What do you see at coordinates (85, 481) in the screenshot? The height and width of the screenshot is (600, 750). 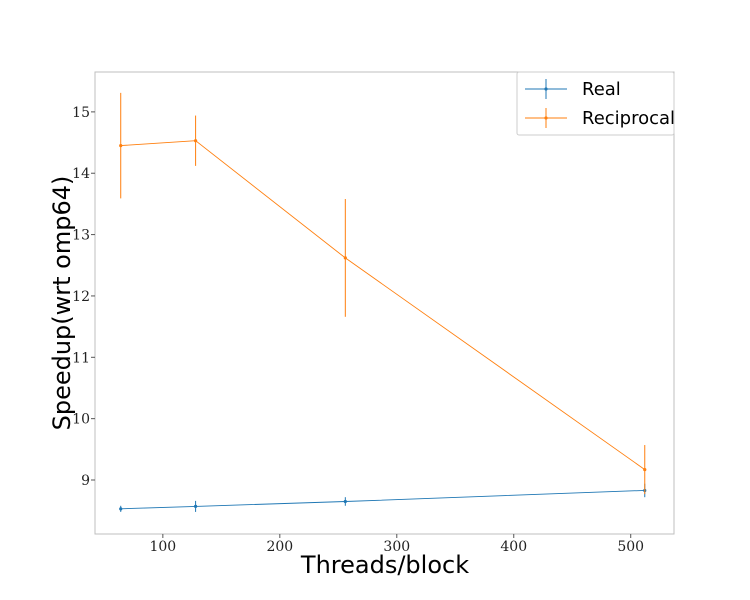 I see `y-tick-label: 9` at bounding box center [85, 481].